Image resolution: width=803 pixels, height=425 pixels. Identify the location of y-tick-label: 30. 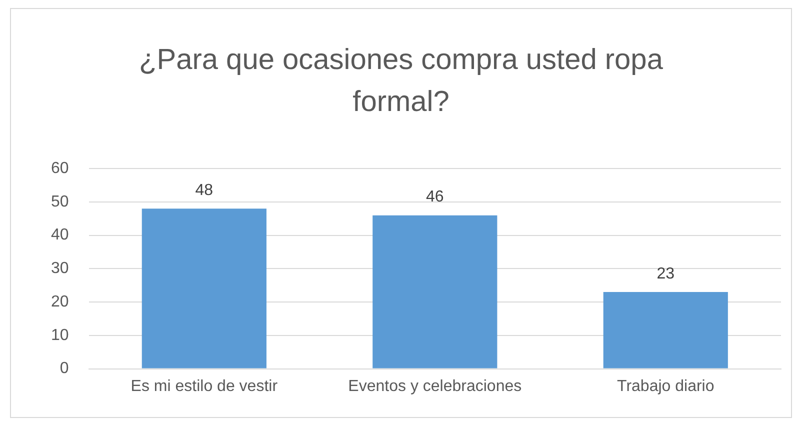
(60, 269).